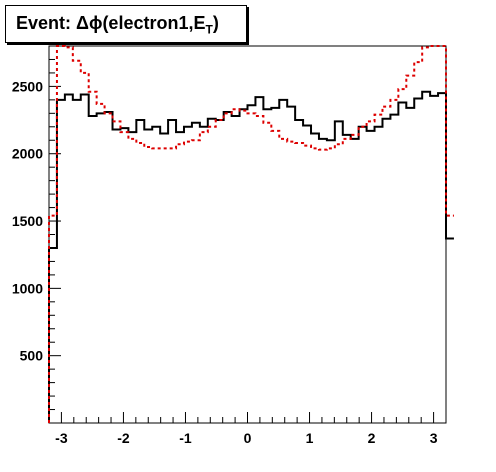 This screenshot has height=472, width=496. Describe the element at coordinates (310, 438) in the screenshot. I see `x-tick-label: 1` at that location.